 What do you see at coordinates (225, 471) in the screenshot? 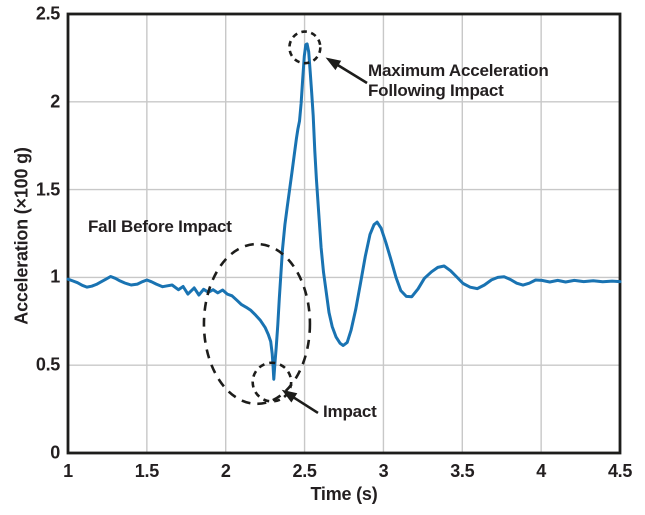
I see `x-tick-label: 2` at bounding box center [225, 471].